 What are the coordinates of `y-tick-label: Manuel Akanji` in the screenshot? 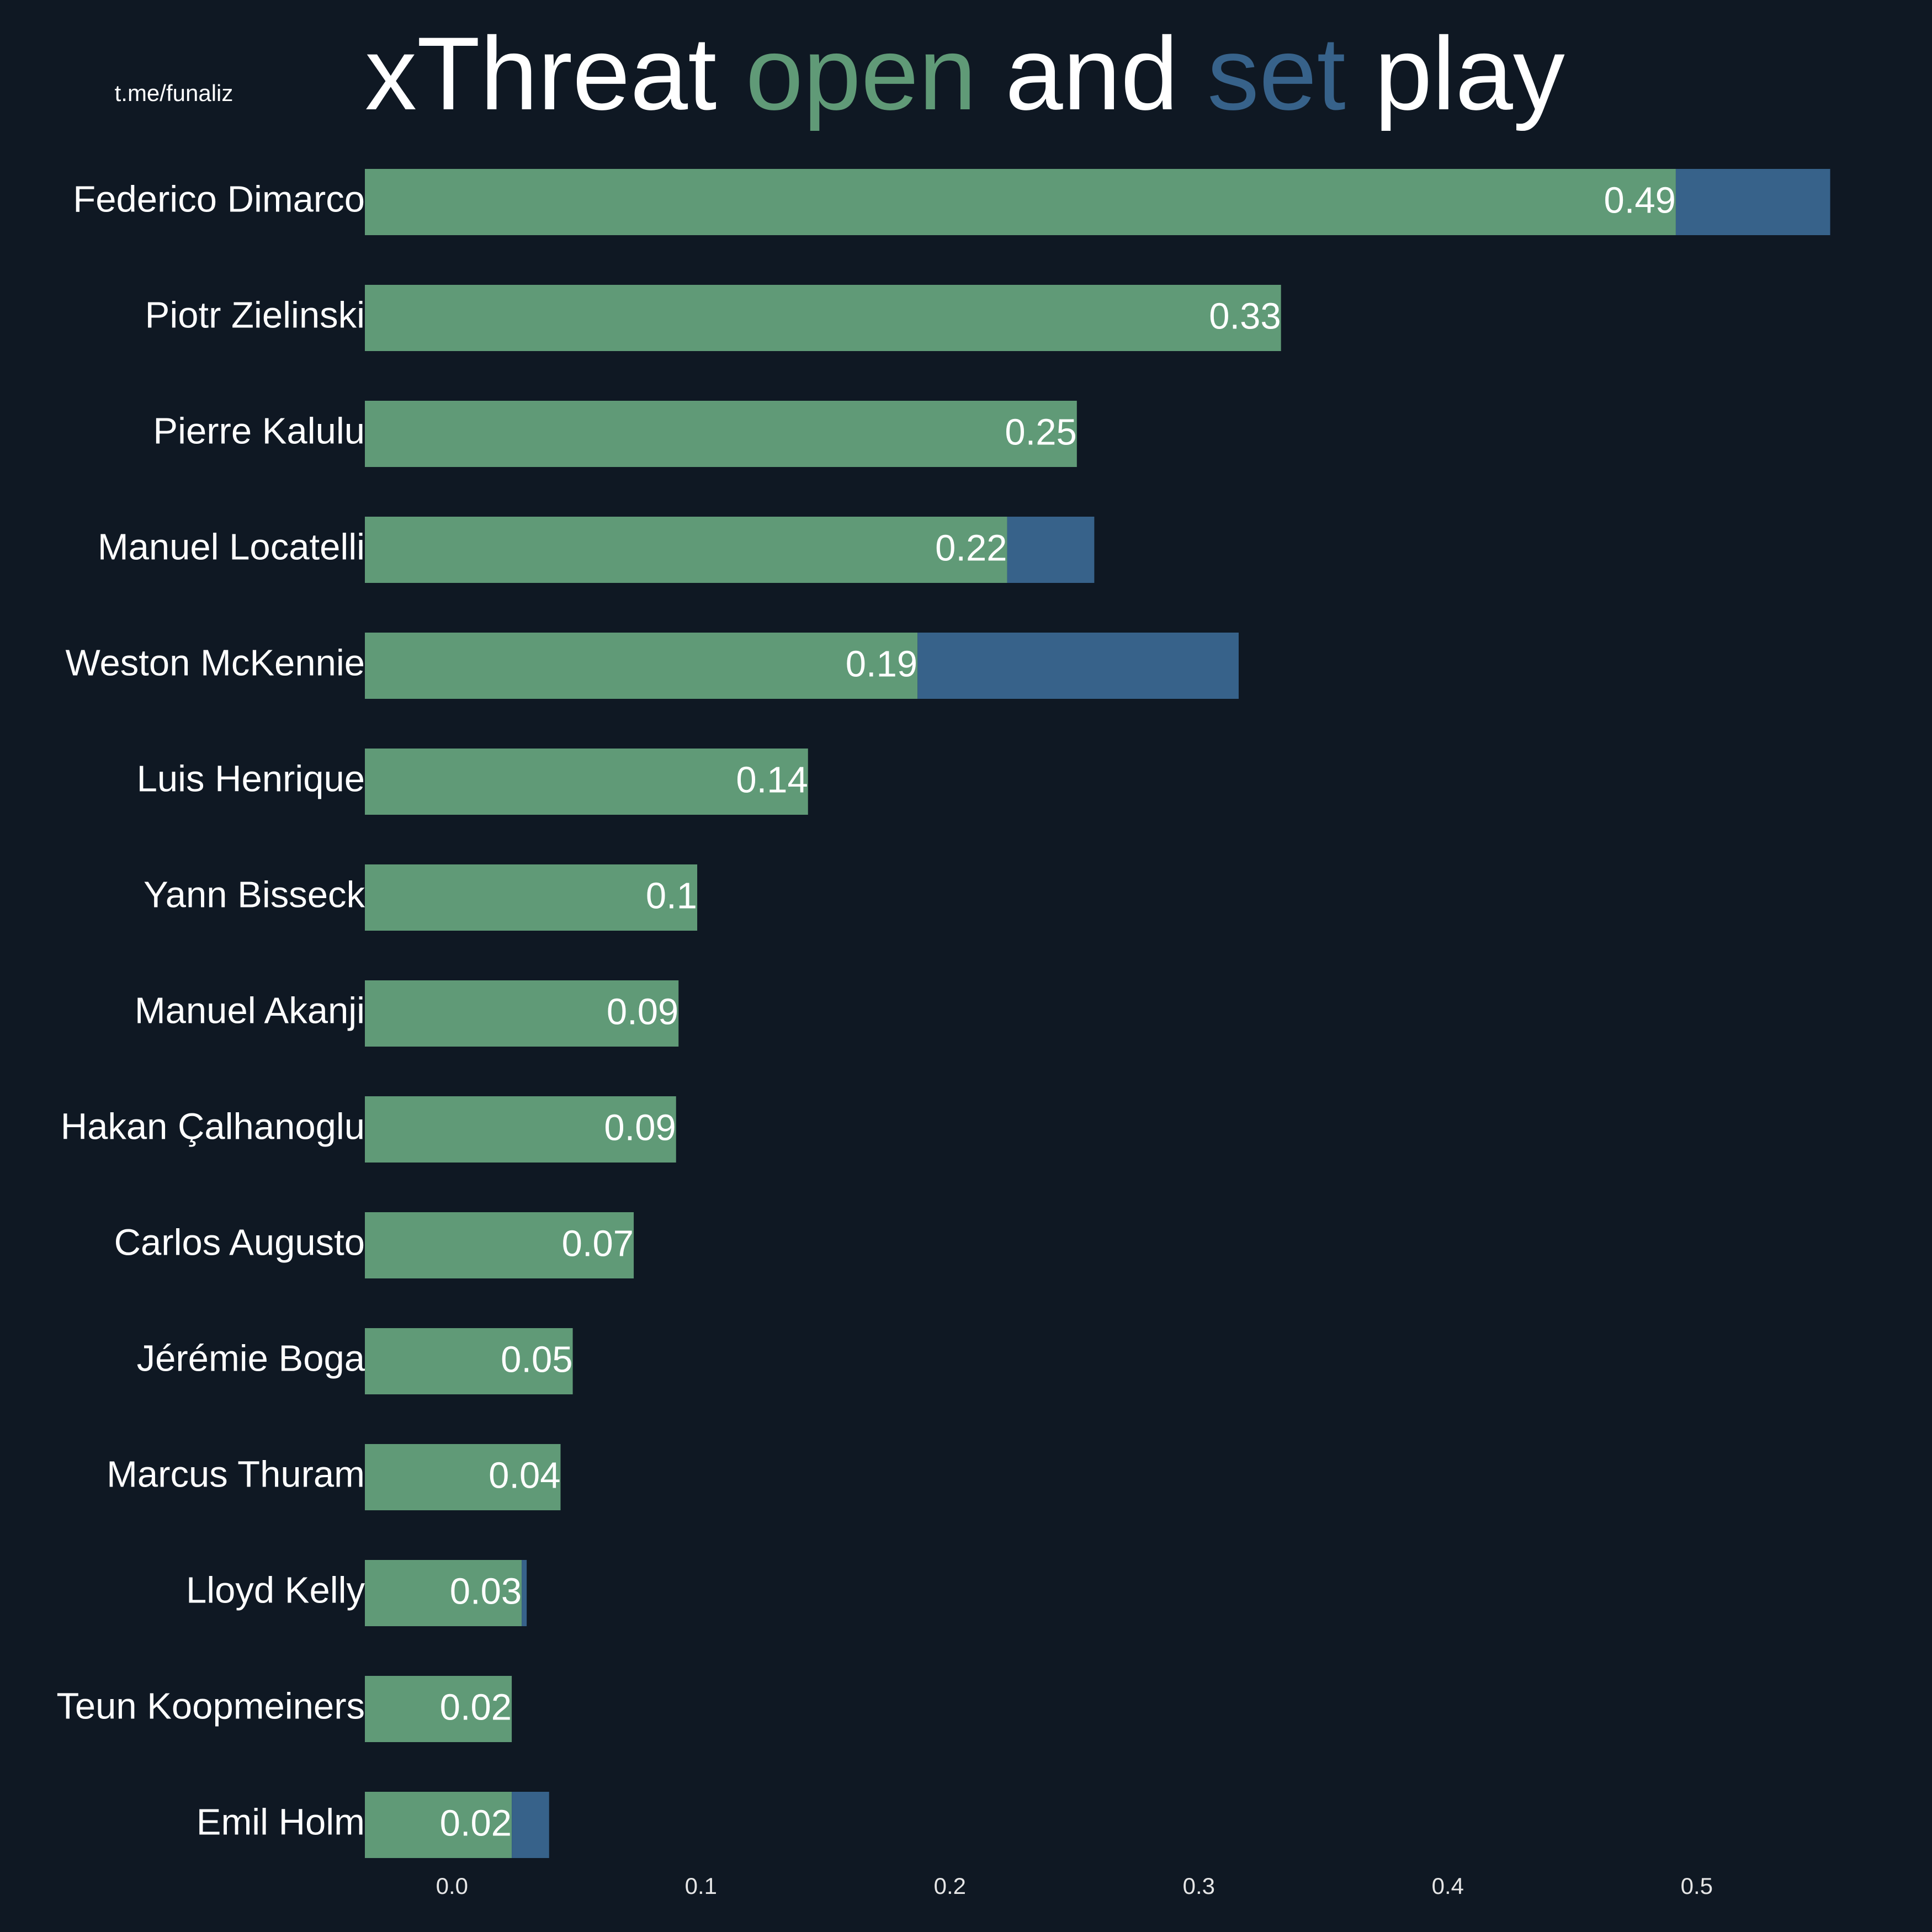 It's located at (250, 1011).